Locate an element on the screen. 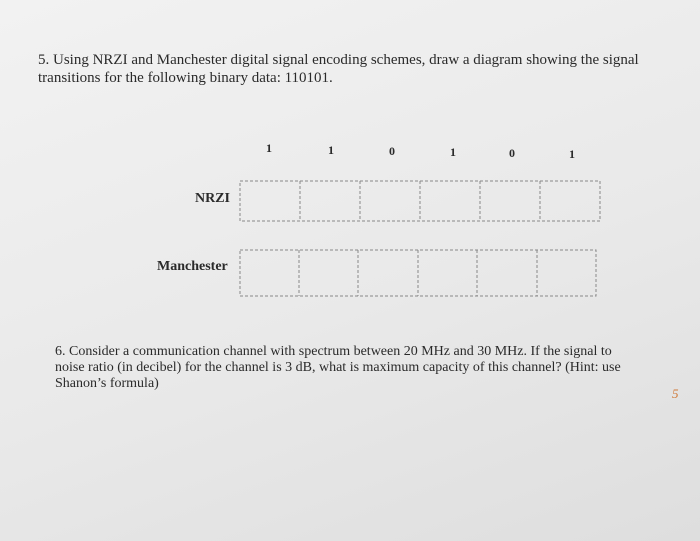 This screenshot has height=541, width=700. page-number: 5 is located at coordinates (675, 393).